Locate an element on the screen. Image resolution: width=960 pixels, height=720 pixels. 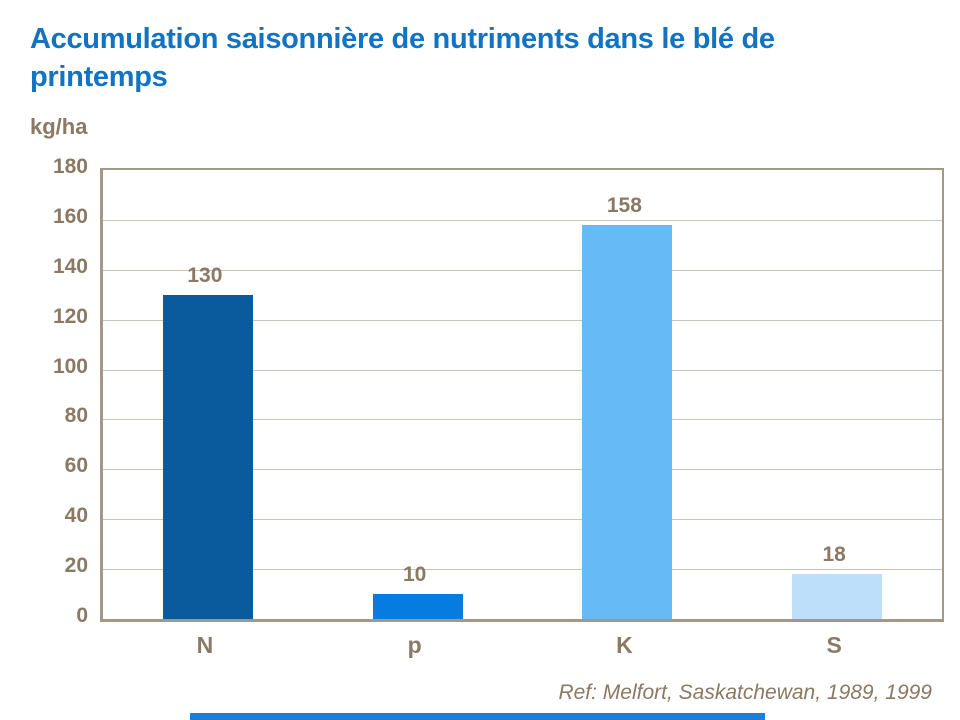
y-tick-label: 100 is located at coordinates (70, 366).